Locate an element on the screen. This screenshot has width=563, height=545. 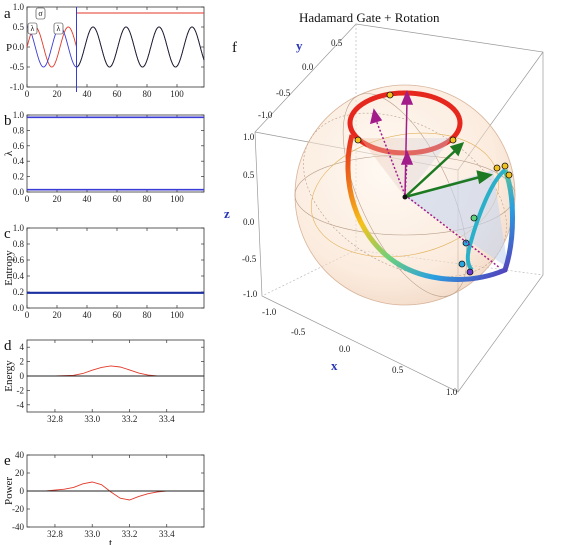
y-tick-label: -40 is located at coordinates (18, 527).